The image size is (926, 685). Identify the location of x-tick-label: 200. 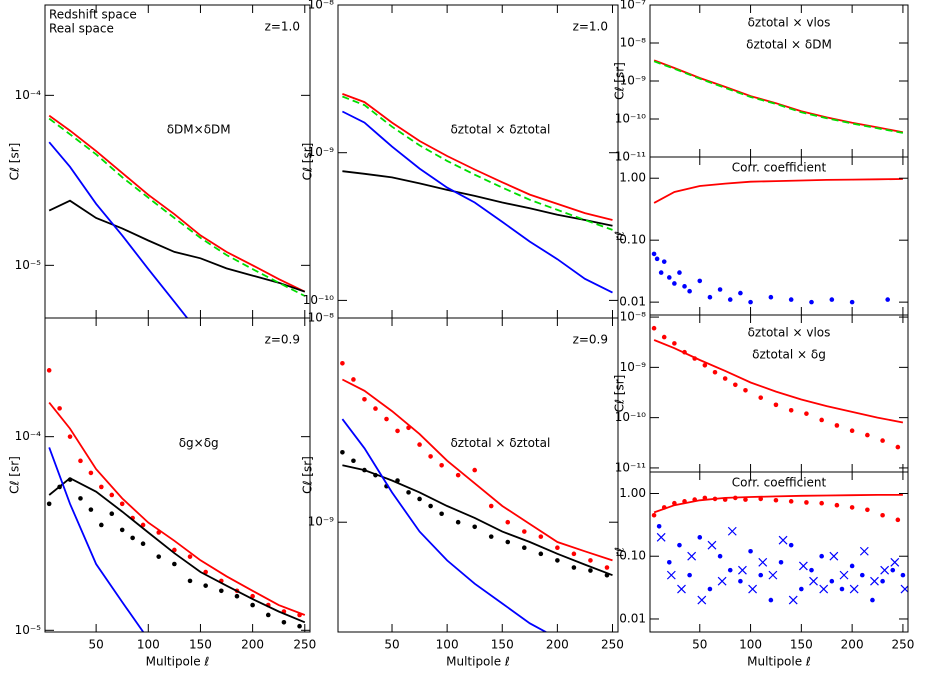
(852, 645).